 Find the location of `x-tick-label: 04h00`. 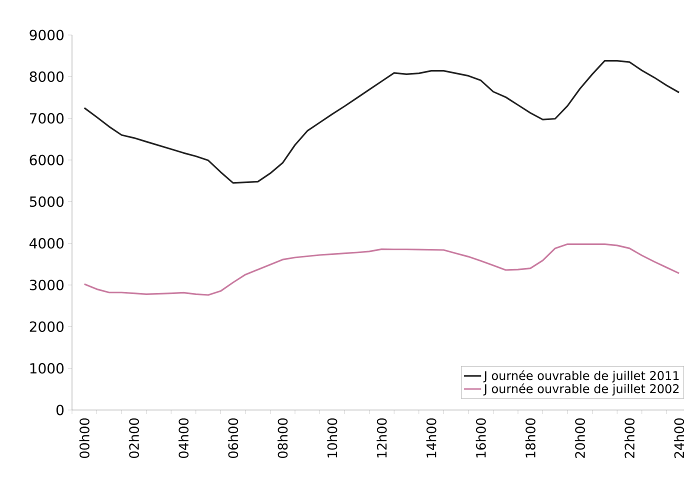

x-tick-label: 04h00 is located at coordinates (183, 438).